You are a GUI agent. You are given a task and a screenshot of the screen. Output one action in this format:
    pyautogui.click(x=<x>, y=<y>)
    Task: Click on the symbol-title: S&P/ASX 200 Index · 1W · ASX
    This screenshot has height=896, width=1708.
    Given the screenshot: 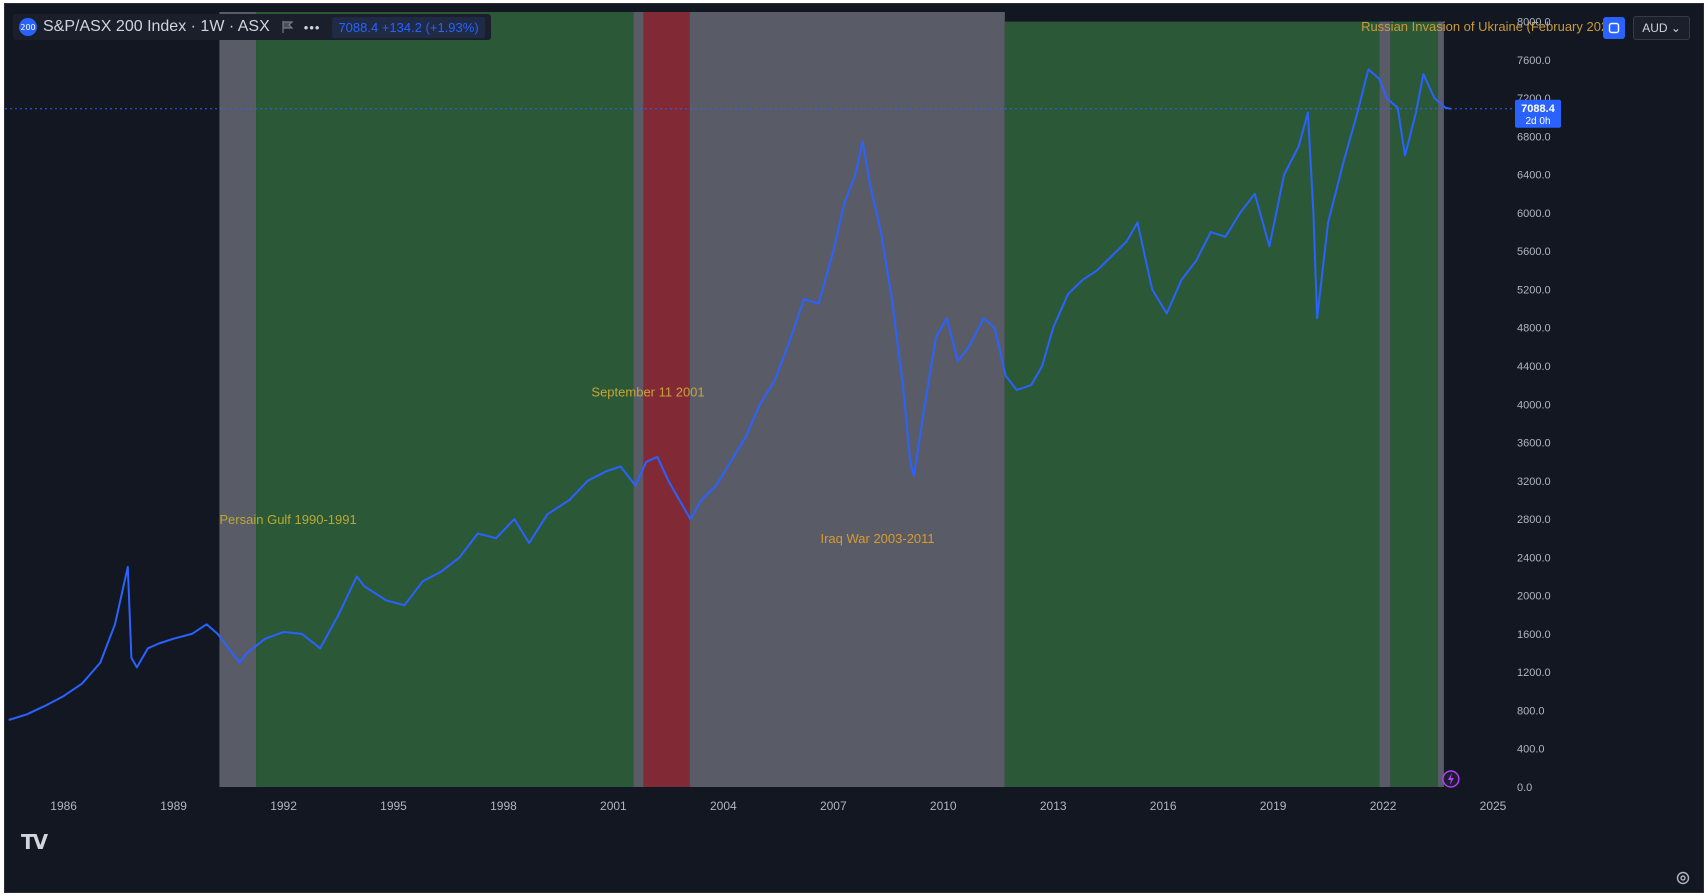 What is the action you would take?
    pyautogui.click(x=156, y=26)
    